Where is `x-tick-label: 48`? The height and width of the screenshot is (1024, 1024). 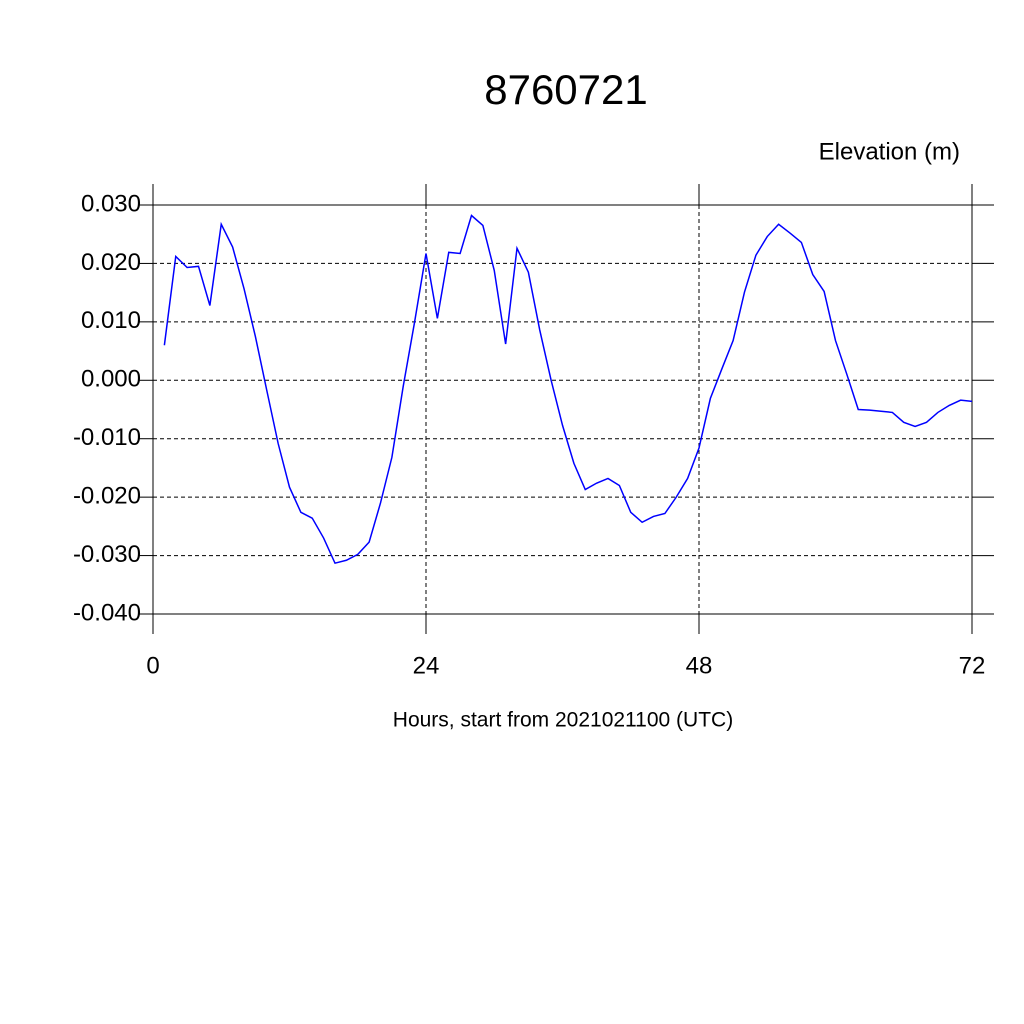 x-tick-label: 48 is located at coordinates (699, 665).